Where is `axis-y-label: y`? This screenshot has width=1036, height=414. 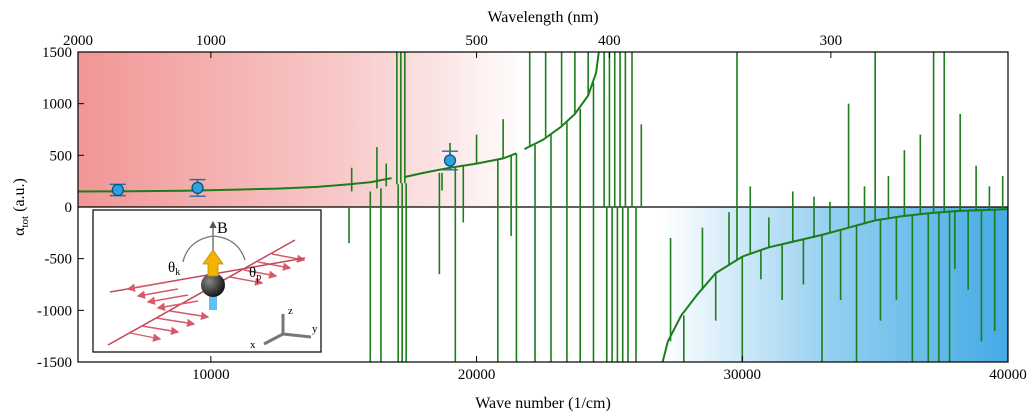 axis-y-label: y is located at coordinates (315, 329).